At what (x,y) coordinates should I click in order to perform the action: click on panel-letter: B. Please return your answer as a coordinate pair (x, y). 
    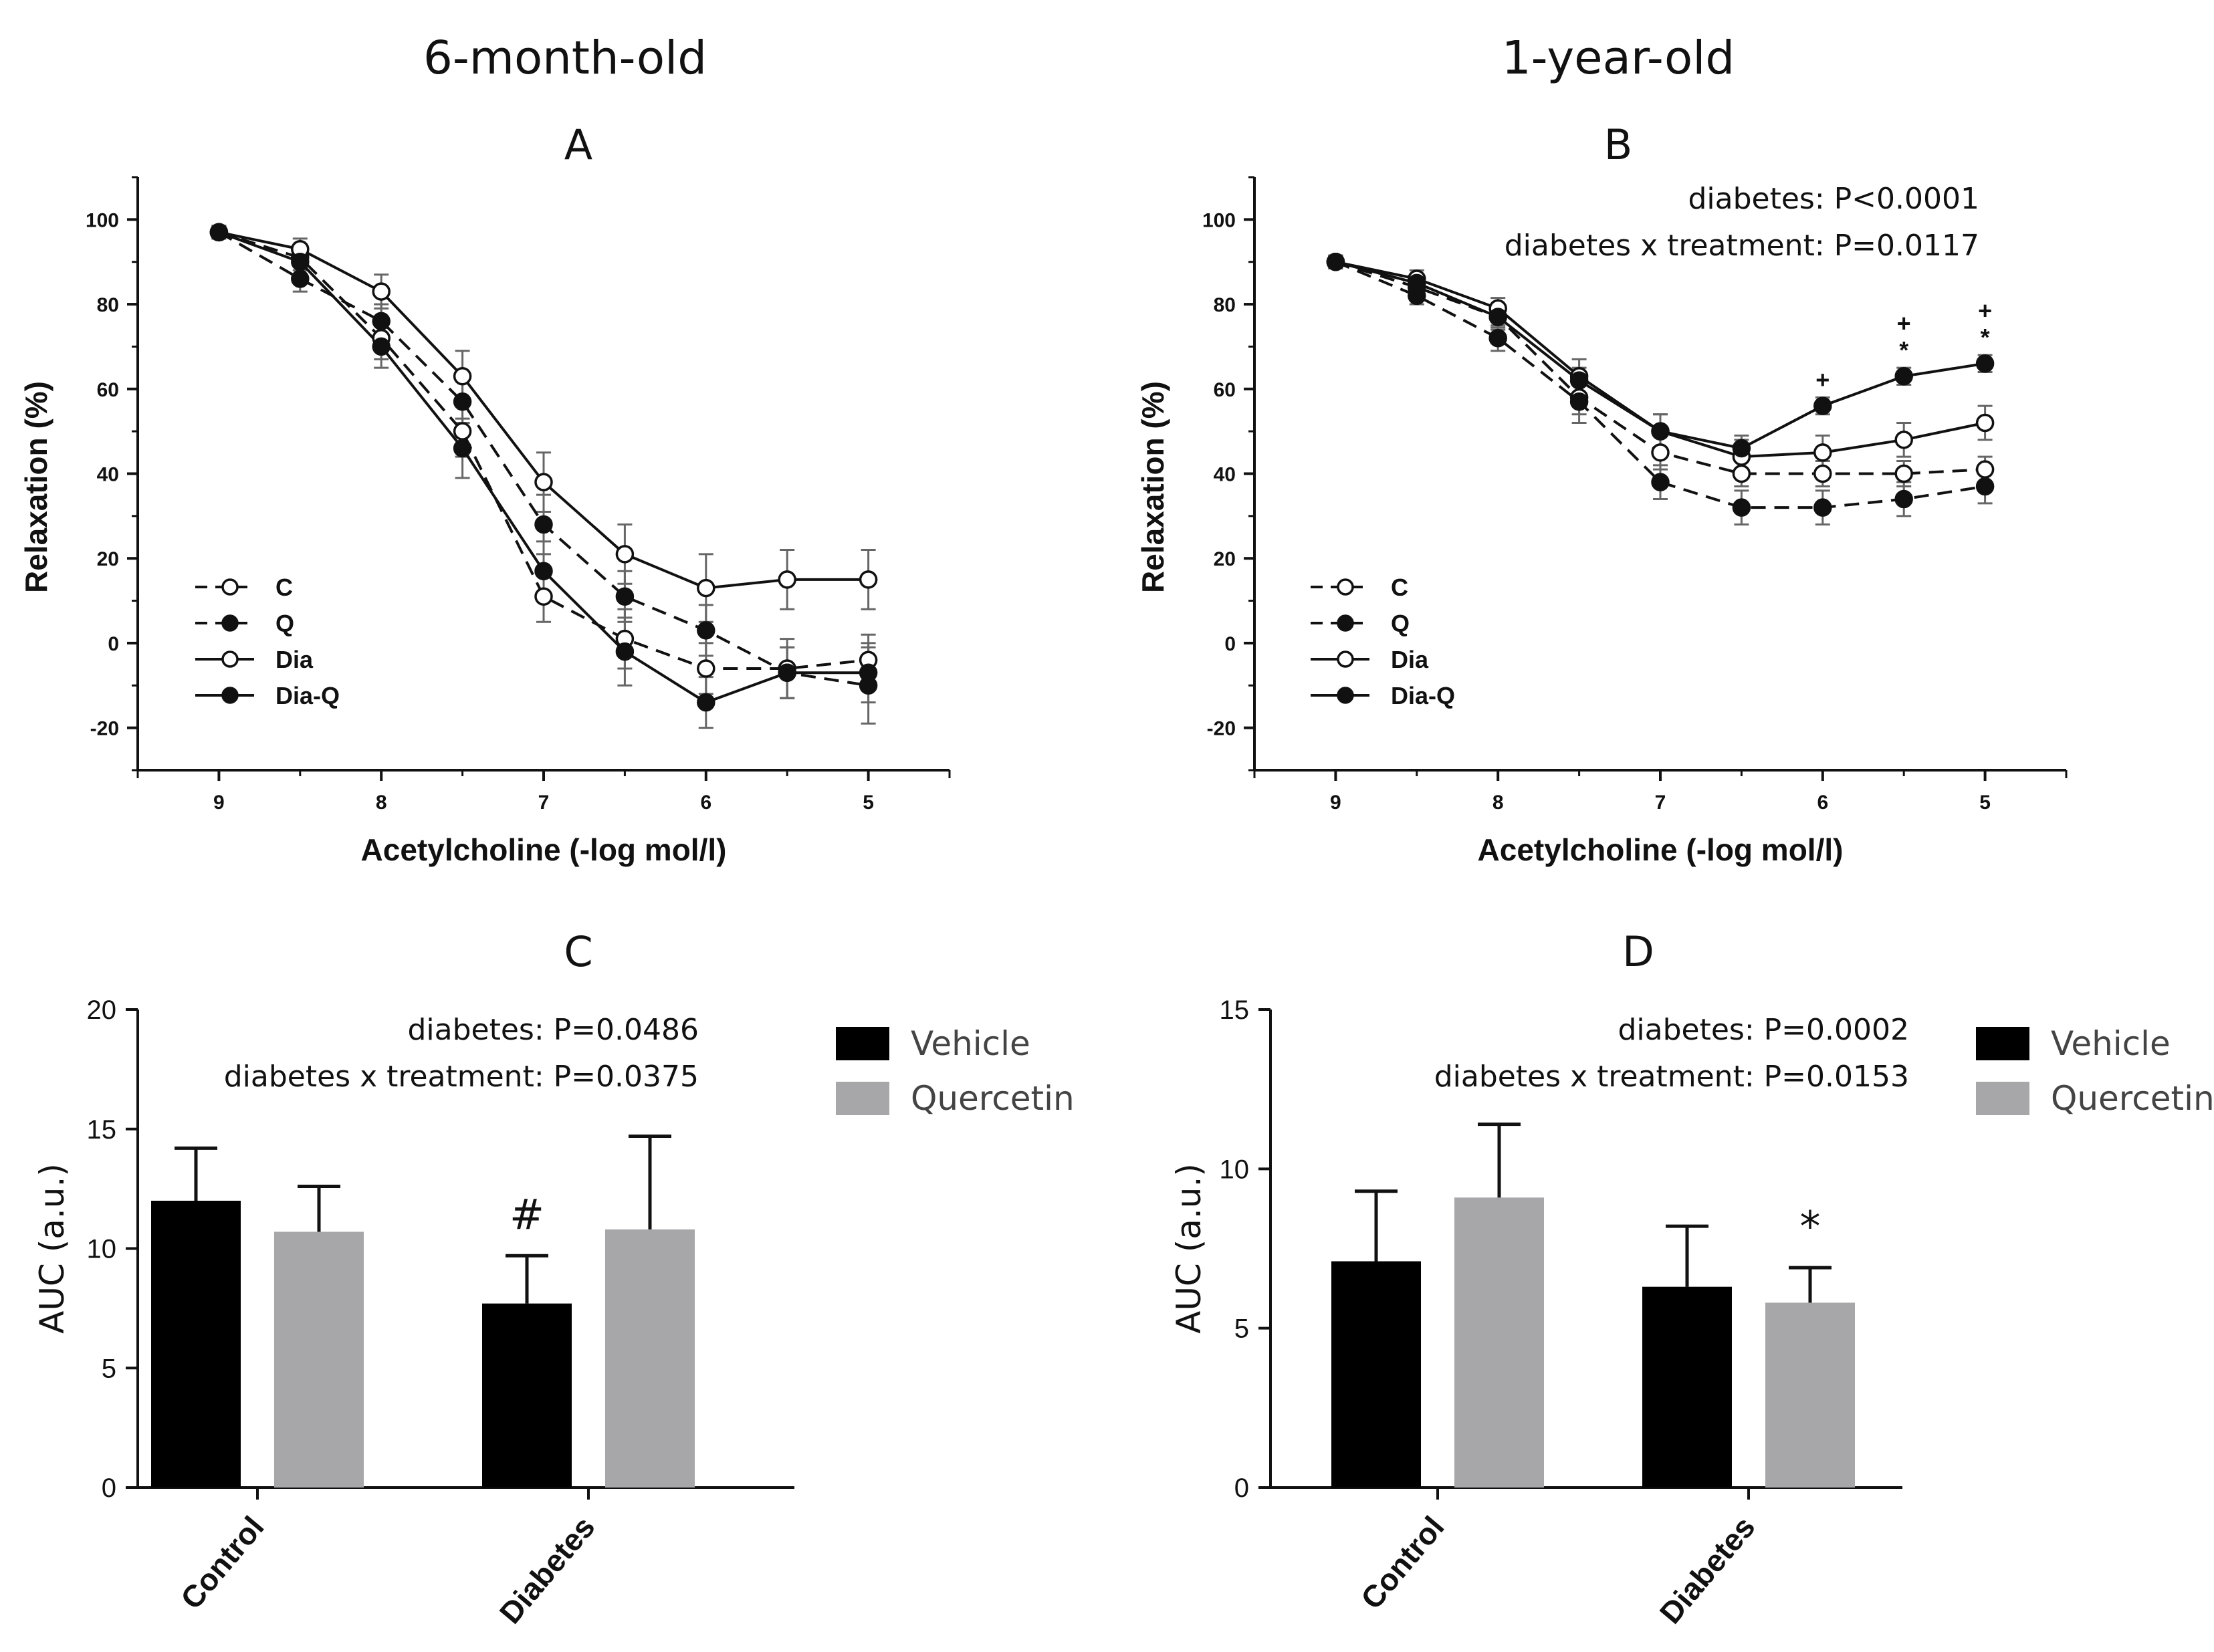
    Looking at the image, I should click on (1618, 144).